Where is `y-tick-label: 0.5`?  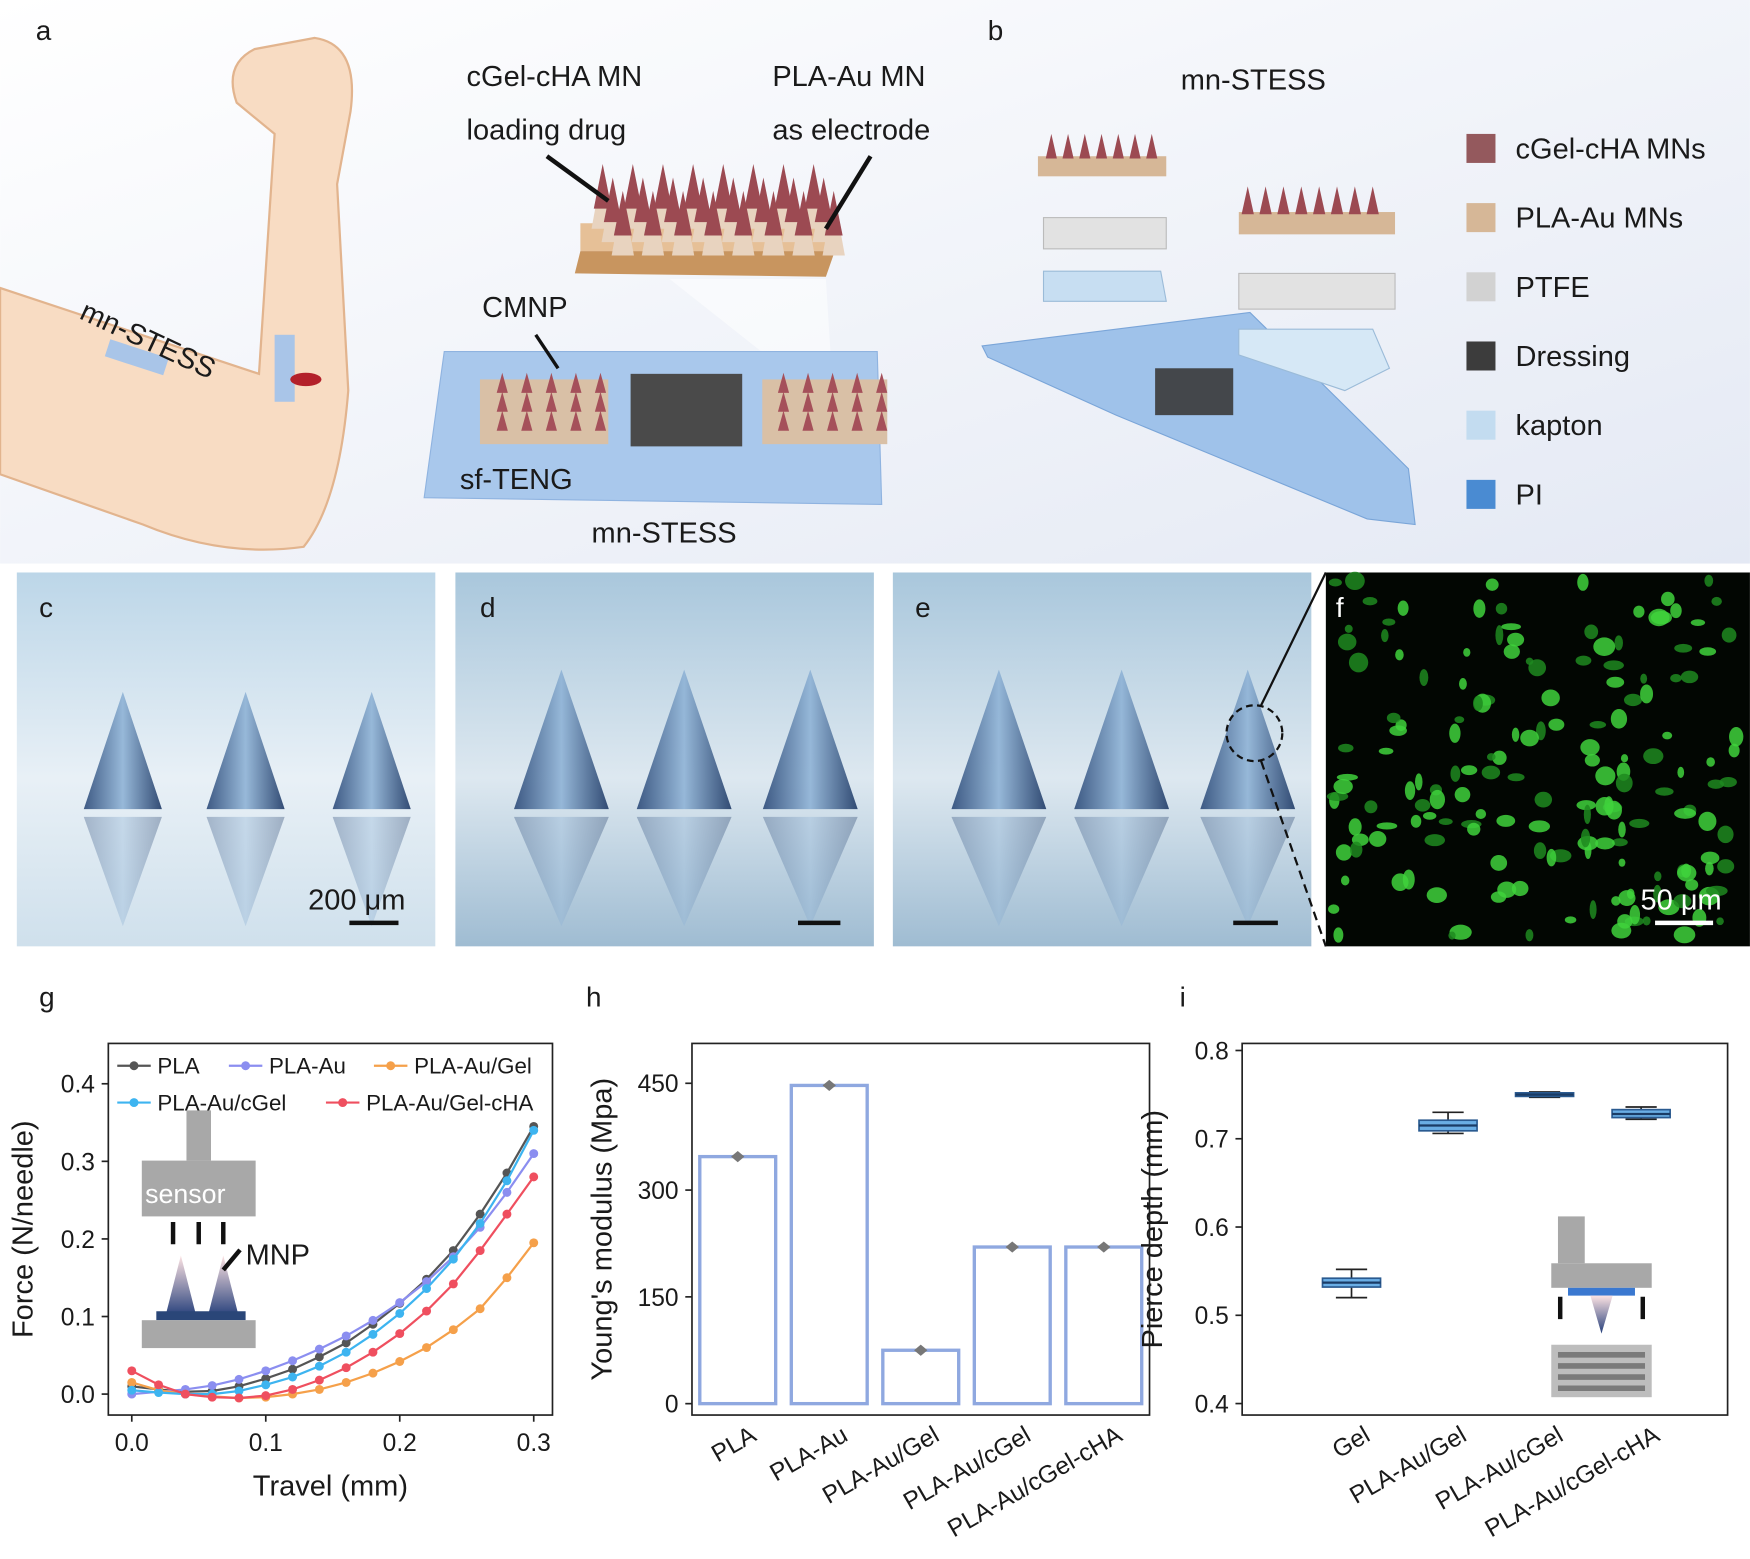
y-tick-label: 0.5 is located at coordinates (1212, 1316).